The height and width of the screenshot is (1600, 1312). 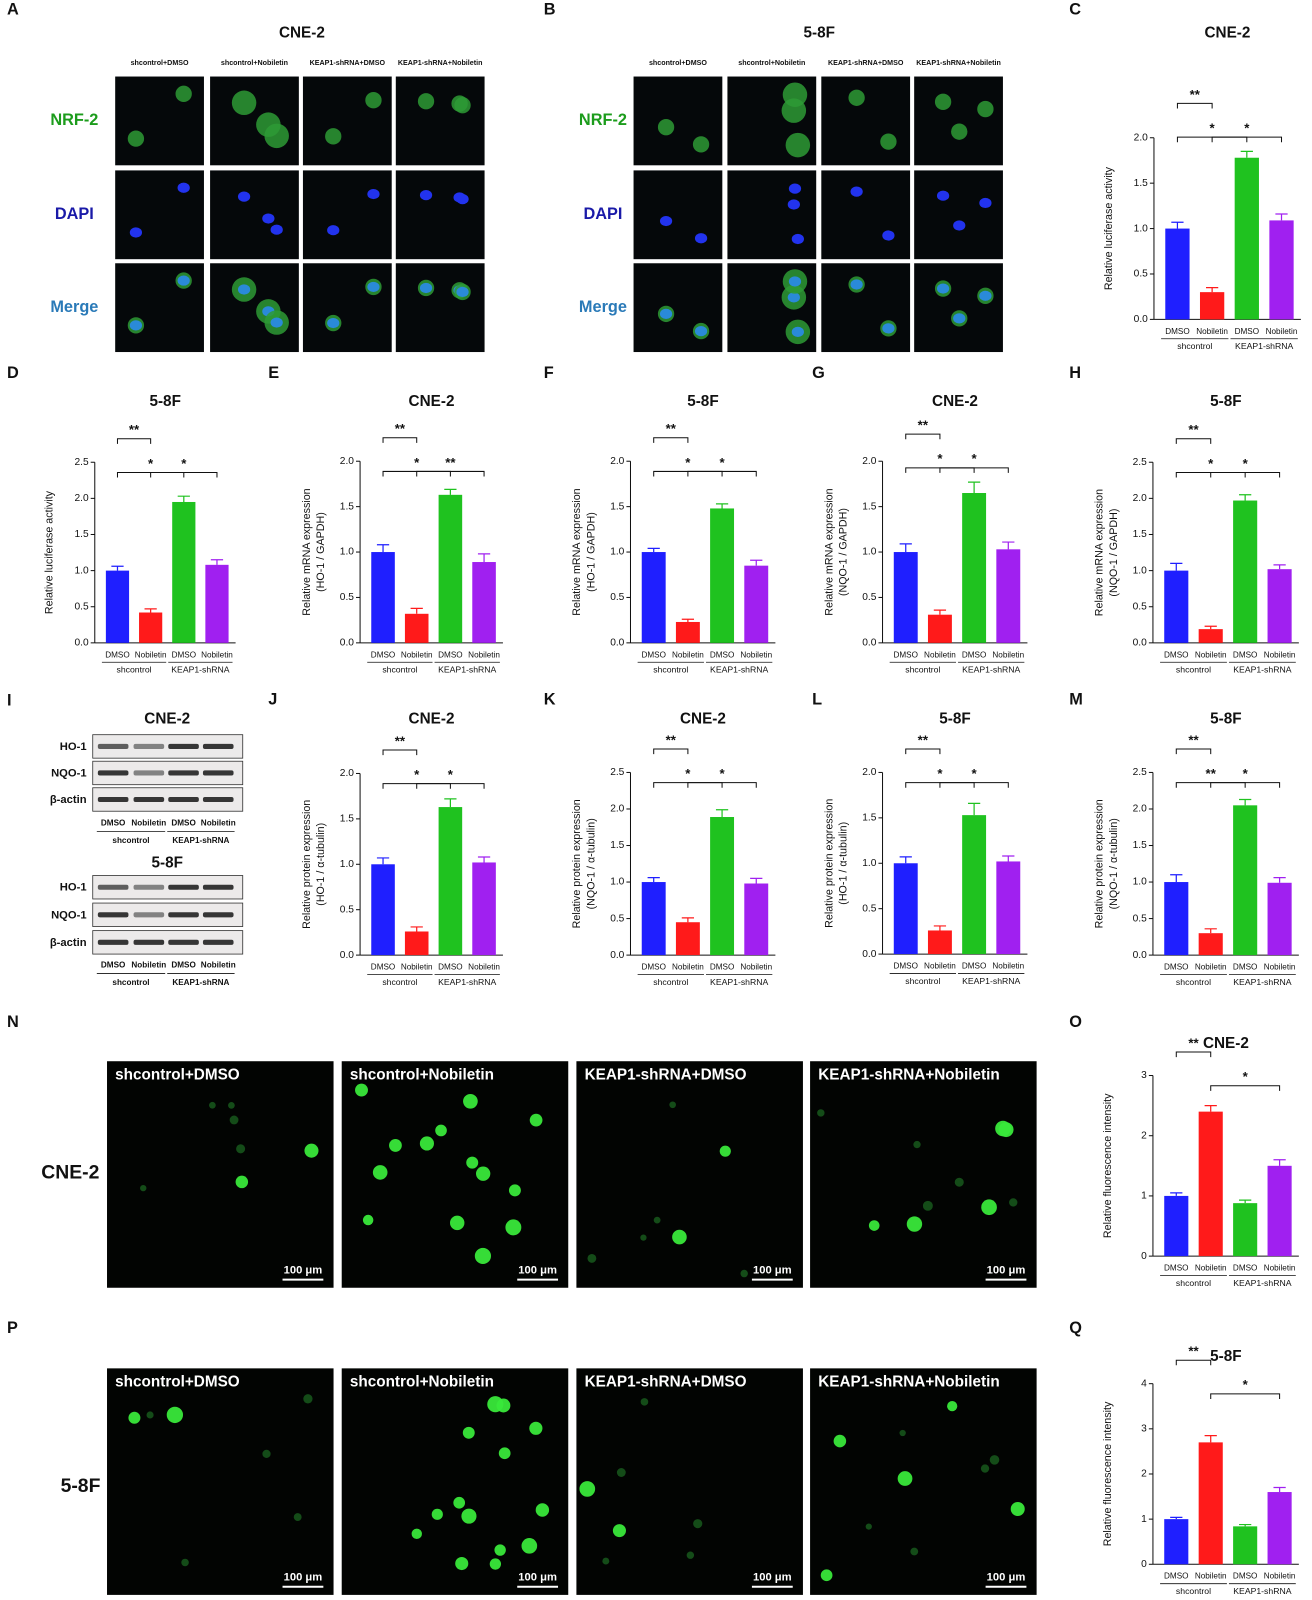 What do you see at coordinates (1140, 570) in the screenshot?
I see `y-tick-label: 1.0` at bounding box center [1140, 570].